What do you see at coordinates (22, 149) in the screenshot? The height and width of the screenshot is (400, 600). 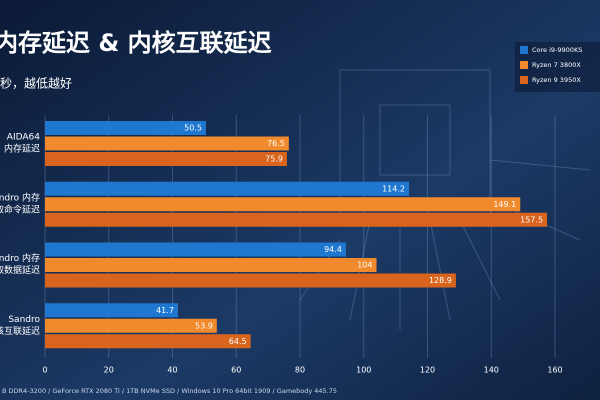 I see `y-tick-label: 内存延迟` at bounding box center [22, 149].